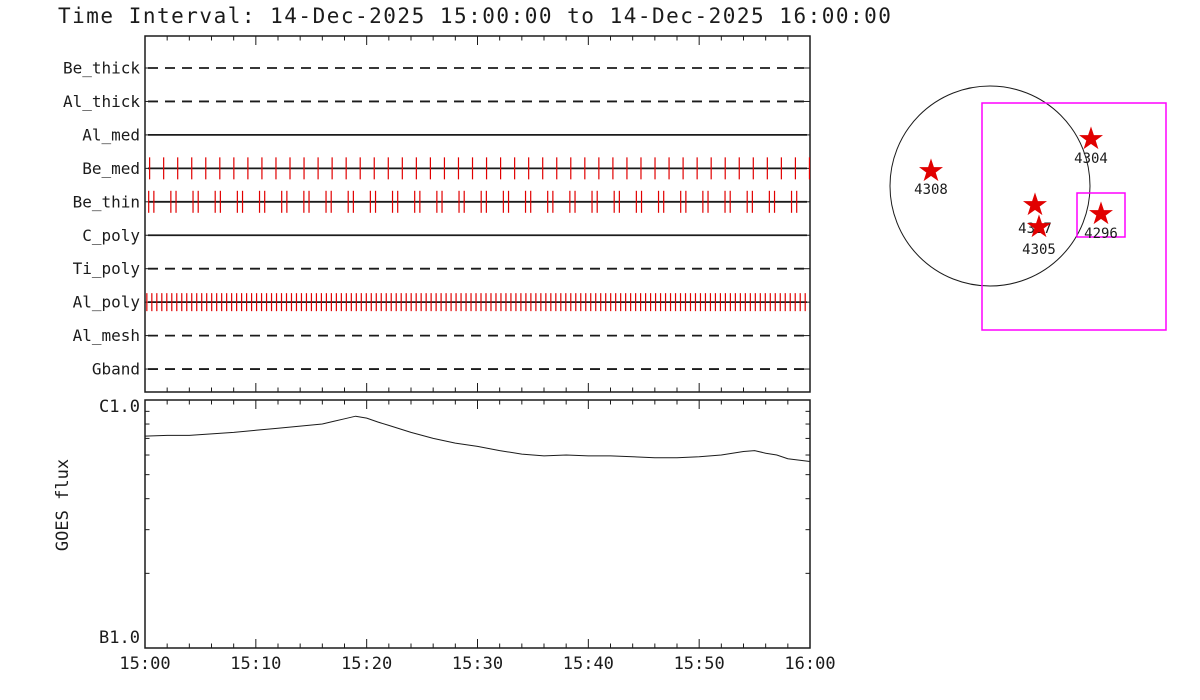 The width and height of the screenshot is (1200, 700). I want to click on solar-disk, so click(990, 186).